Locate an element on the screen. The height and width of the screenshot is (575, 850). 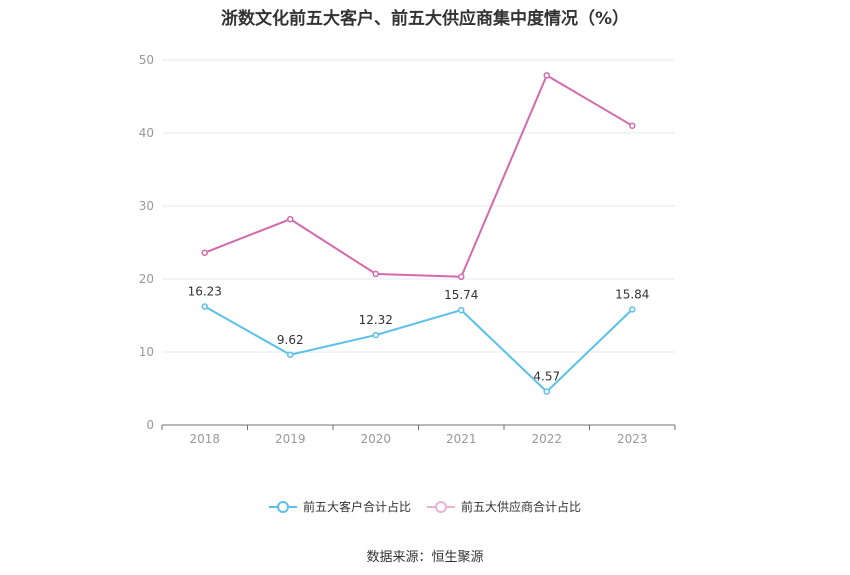
chart-title: 浙数文化前五大客户、前五大供应商集中度情况（%） is located at coordinates (425, 19).